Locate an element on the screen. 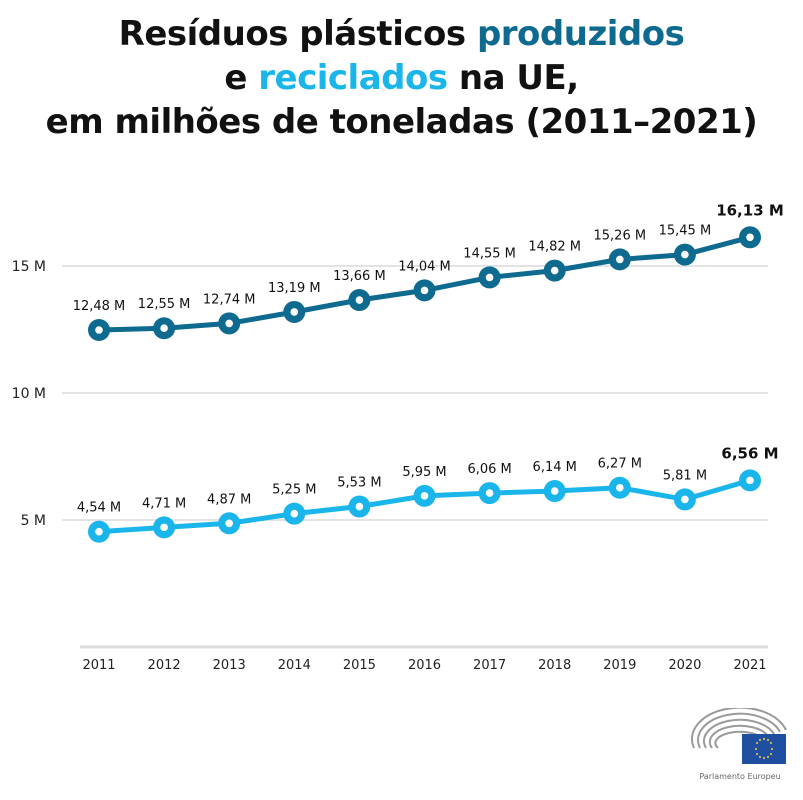 The image size is (803, 800). x-tick-label: 2015 is located at coordinates (359, 665).